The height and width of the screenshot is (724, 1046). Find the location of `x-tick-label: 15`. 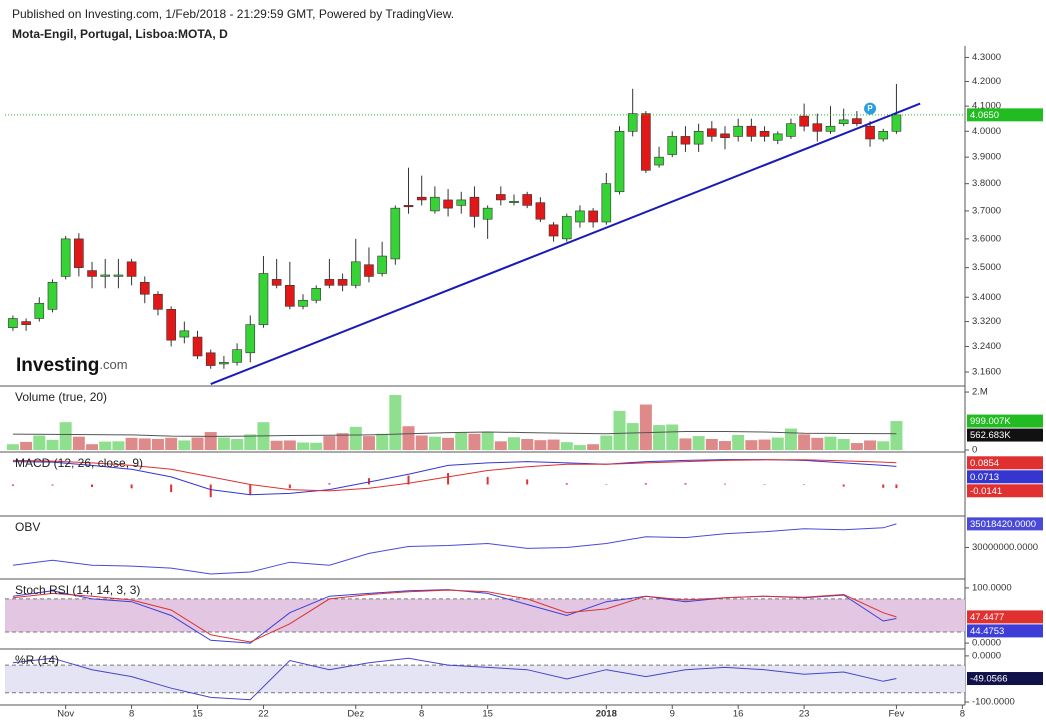

x-tick-label: 15 is located at coordinates (487, 714).